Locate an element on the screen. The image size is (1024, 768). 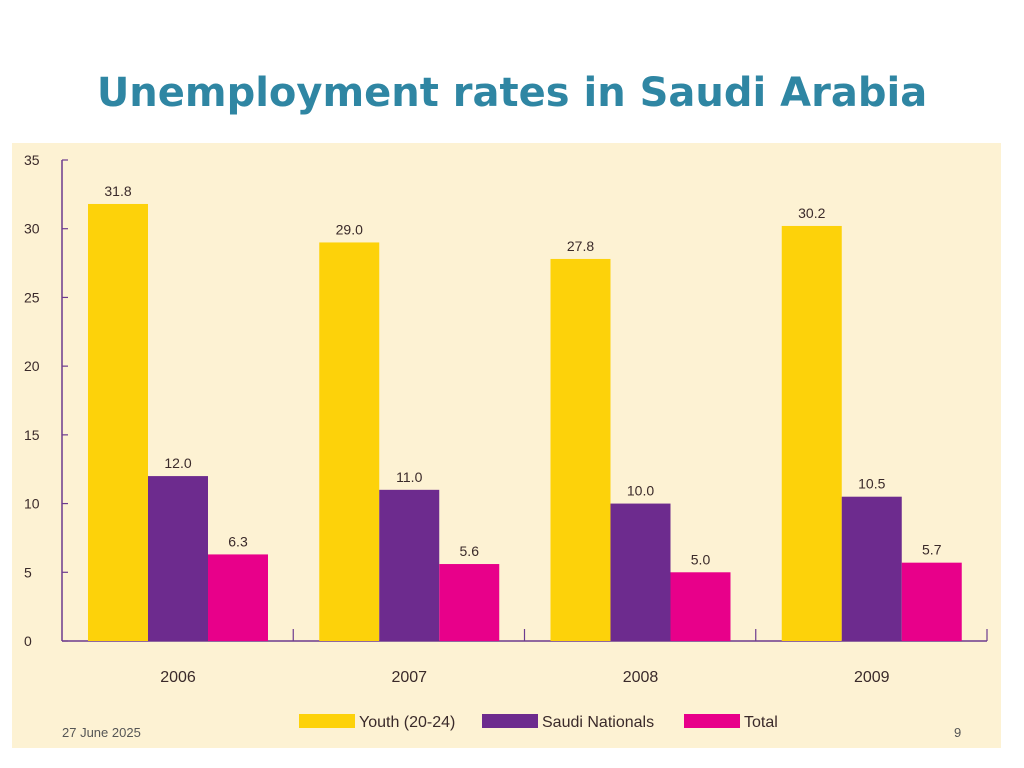
y-tick-label: 35 is located at coordinates (32, 160).